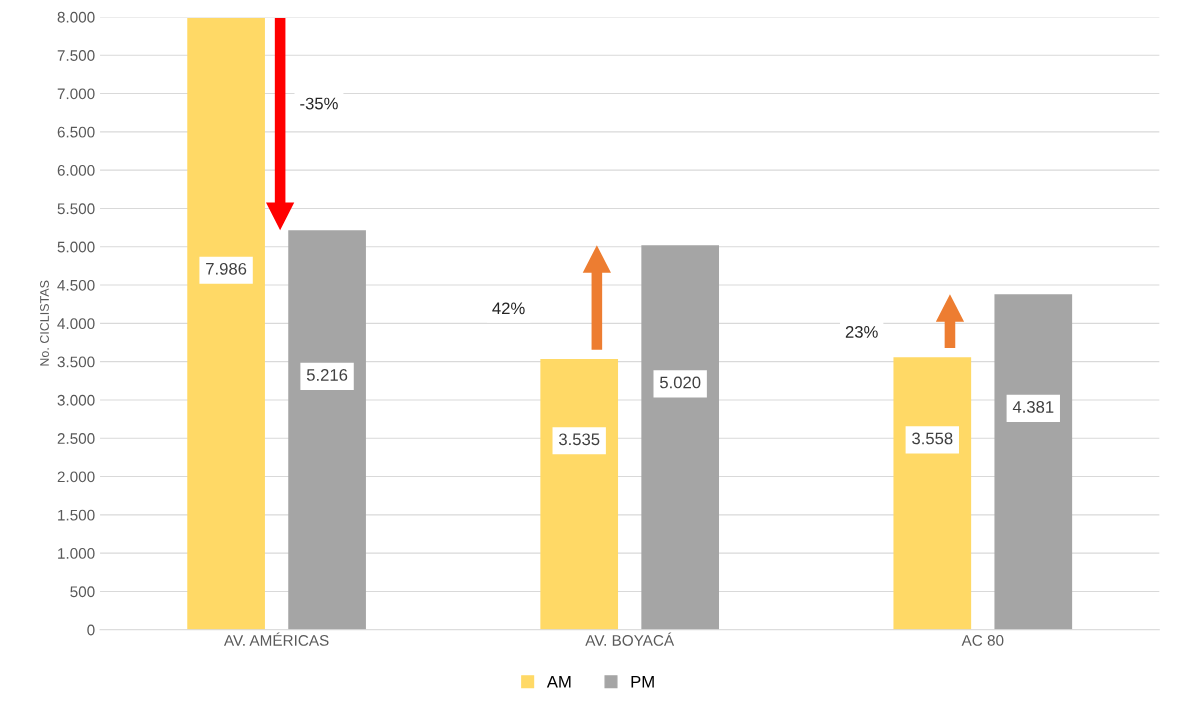  What do you see at coordinates (630, 639) in the screenshot?
I see `x-tick-label: AV. BOYACÁ` at bounding box center [630, 639].